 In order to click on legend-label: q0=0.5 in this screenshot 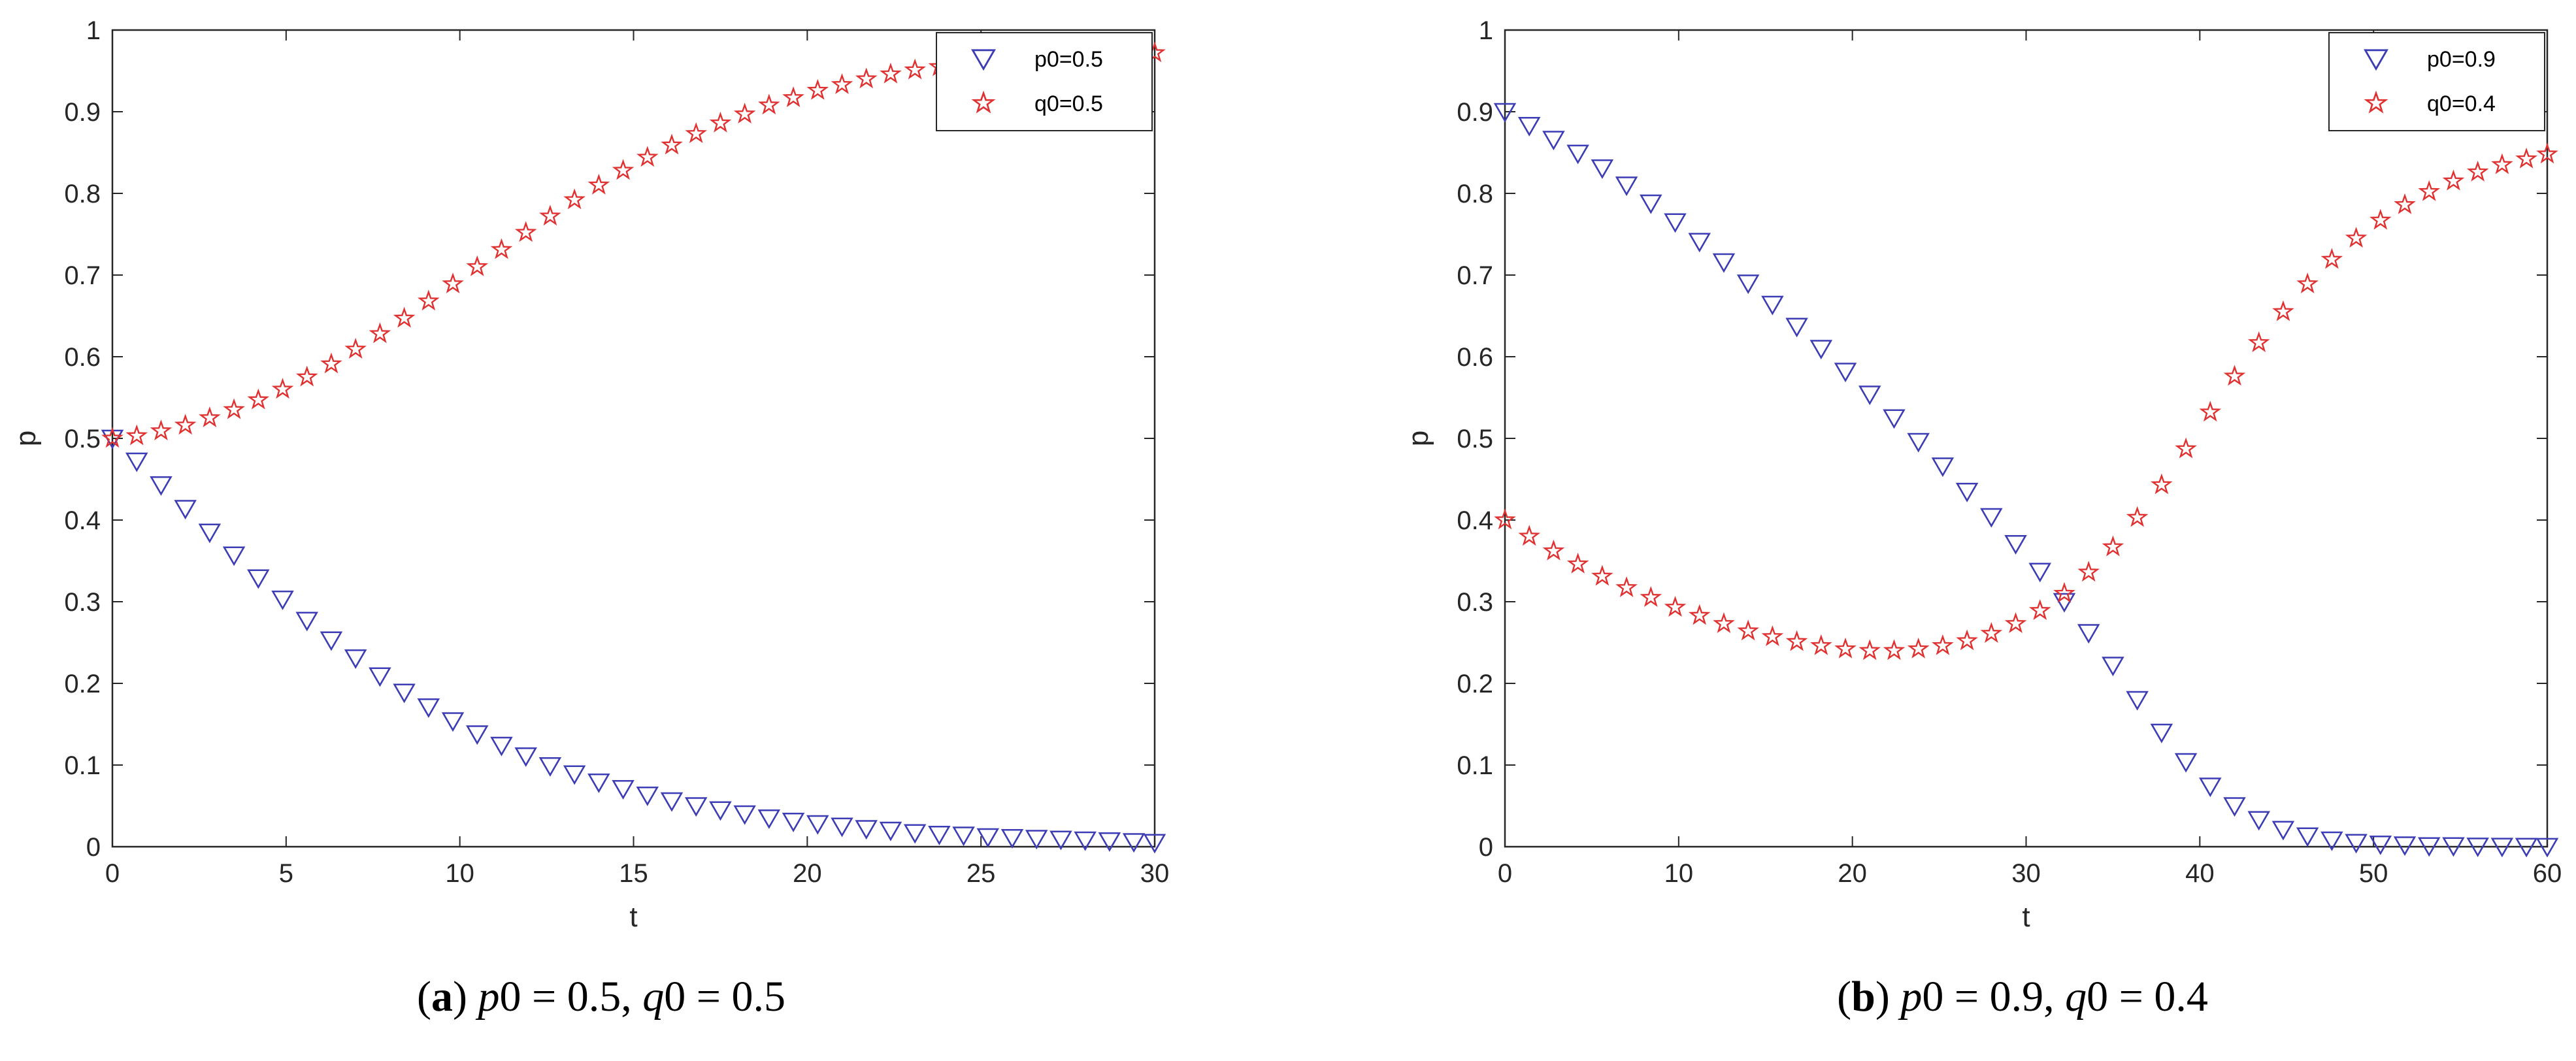, I will do `click(1068, 103)`.